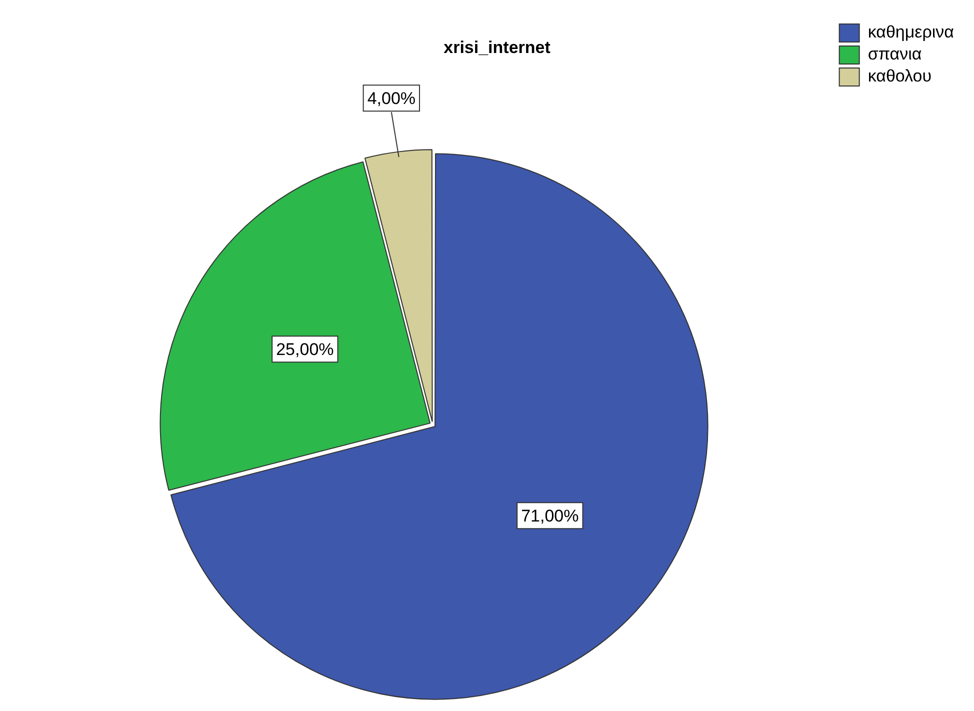 Image resolution: width=974 pixels, height=711 pixels. What do you see at coordinates (305, 349) in the screenshot?
I see `data-label: 25,00%` at bounding box center [305, 349].